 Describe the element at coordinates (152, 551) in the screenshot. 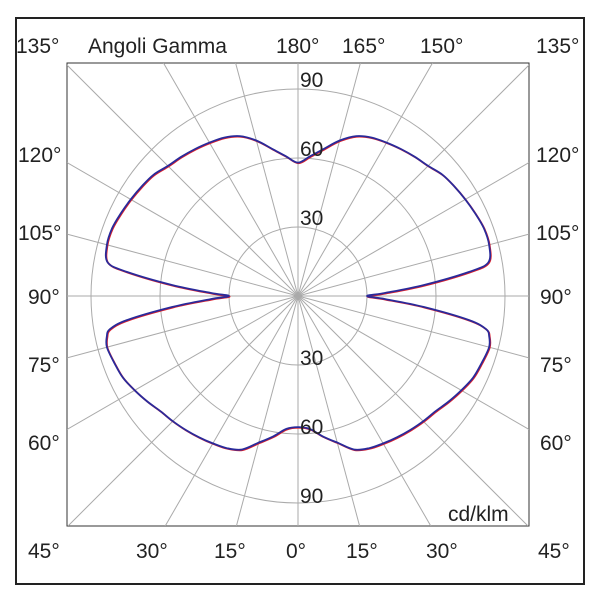

I see `bottom-label-30-left: 30°` at that location.